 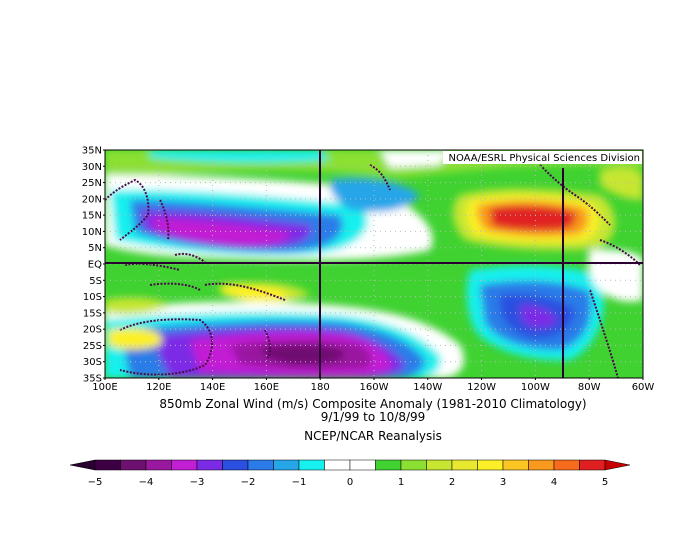 I want to click on lon-label: 100W, so click(x=535, y=387).